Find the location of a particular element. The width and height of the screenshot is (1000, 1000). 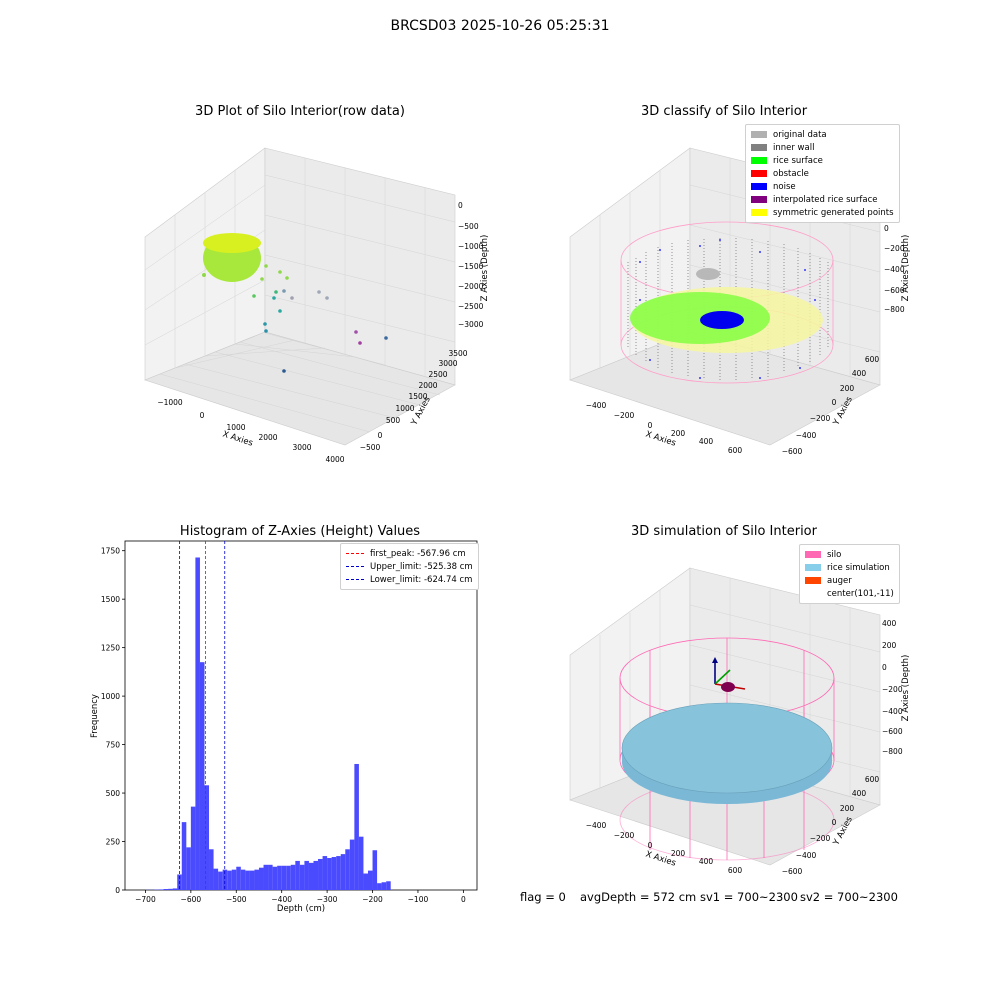

plot2-xtick: −200 is located at coordinates (624, 415).